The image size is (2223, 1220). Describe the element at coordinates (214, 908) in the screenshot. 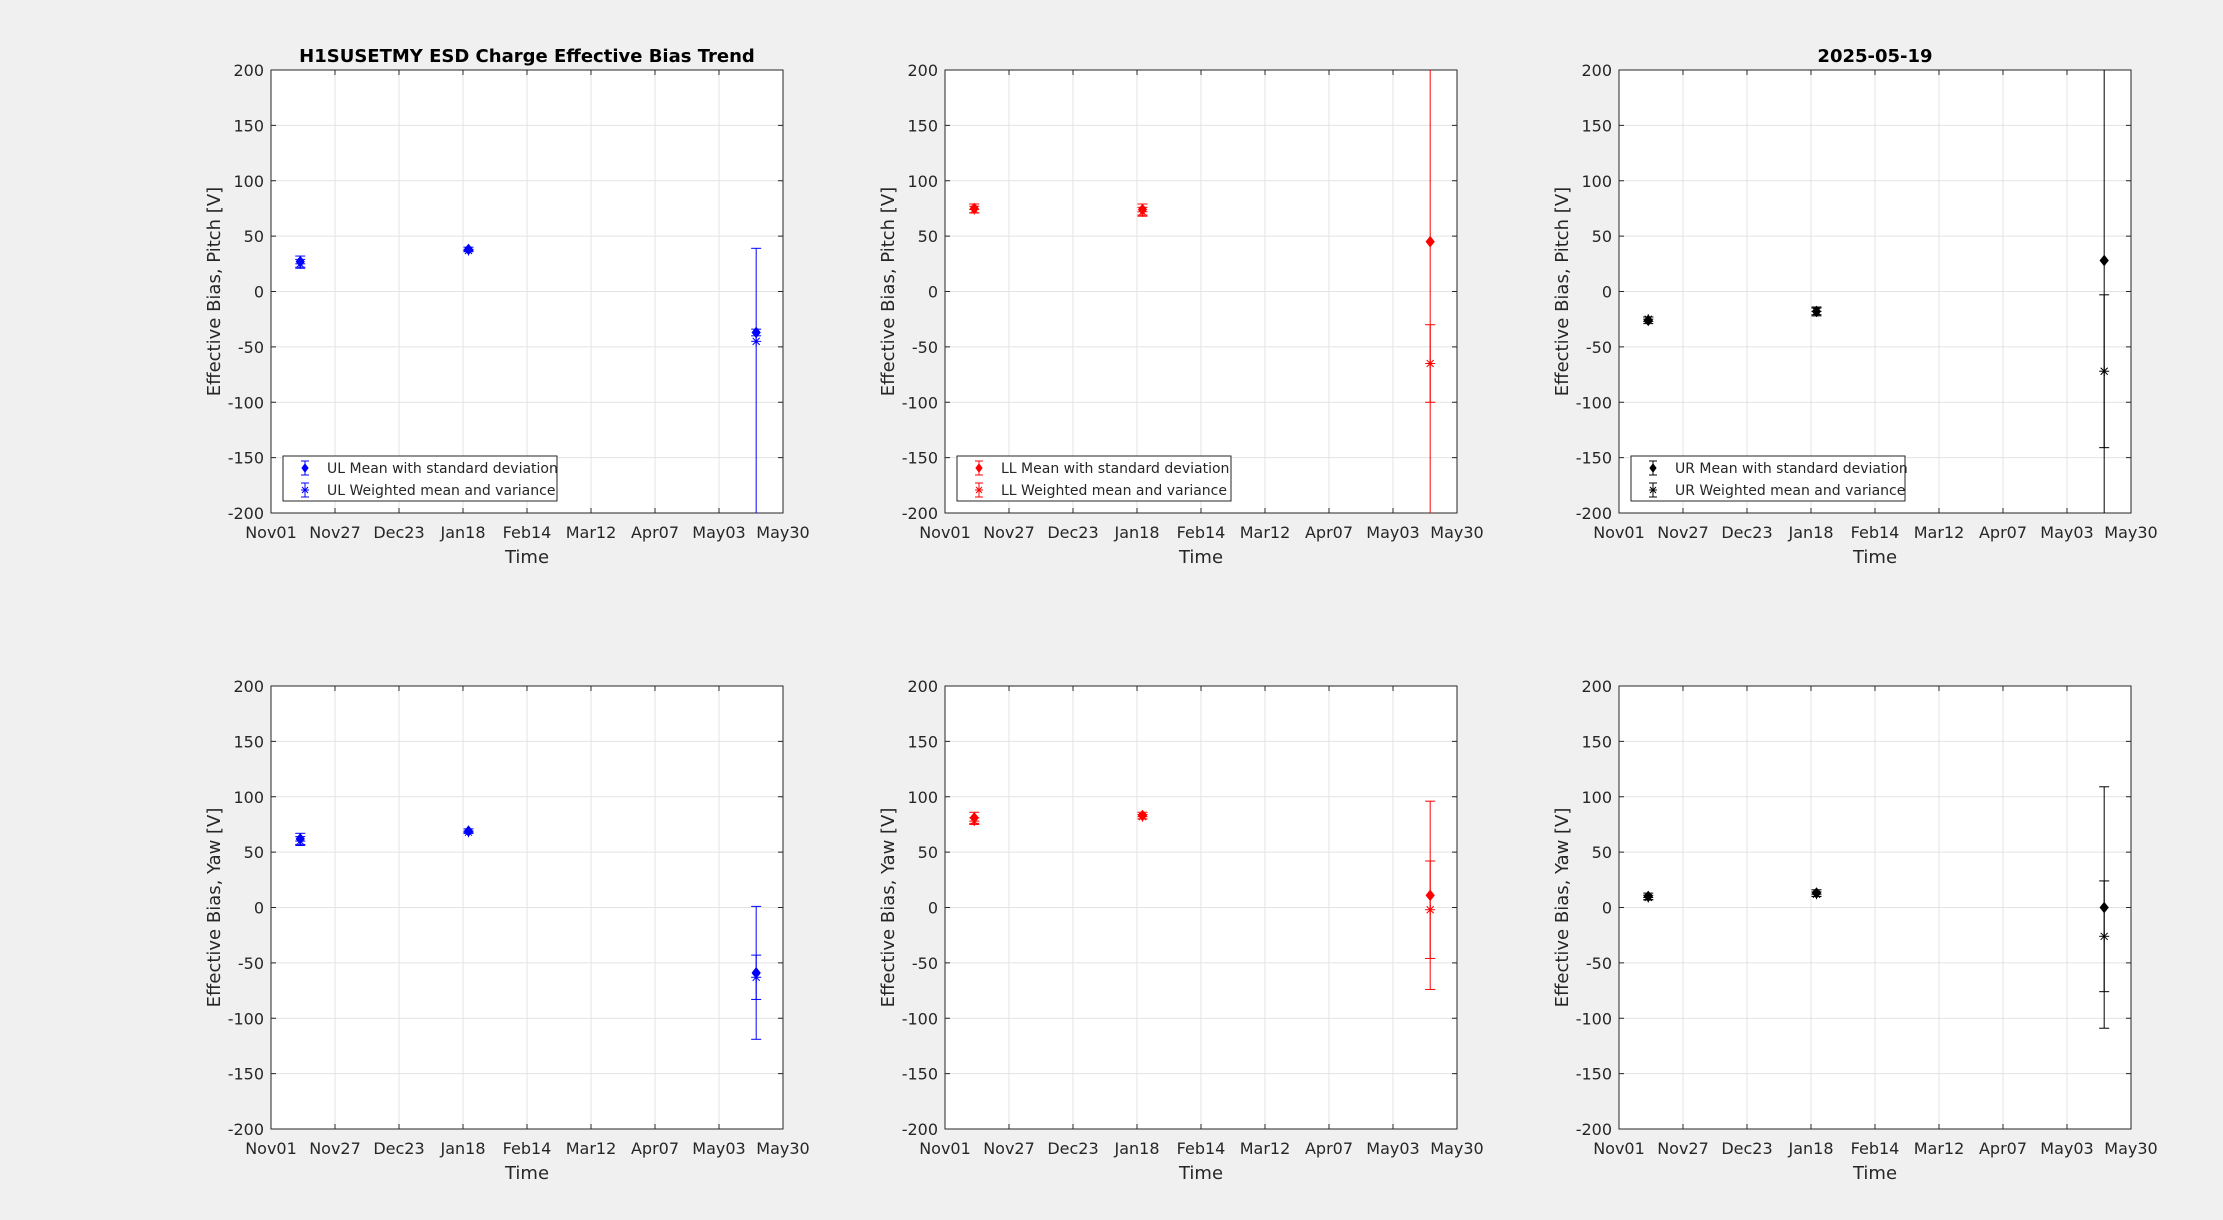

I see `y-axis-label: Effective Bias, Yaw [V]` at that location.